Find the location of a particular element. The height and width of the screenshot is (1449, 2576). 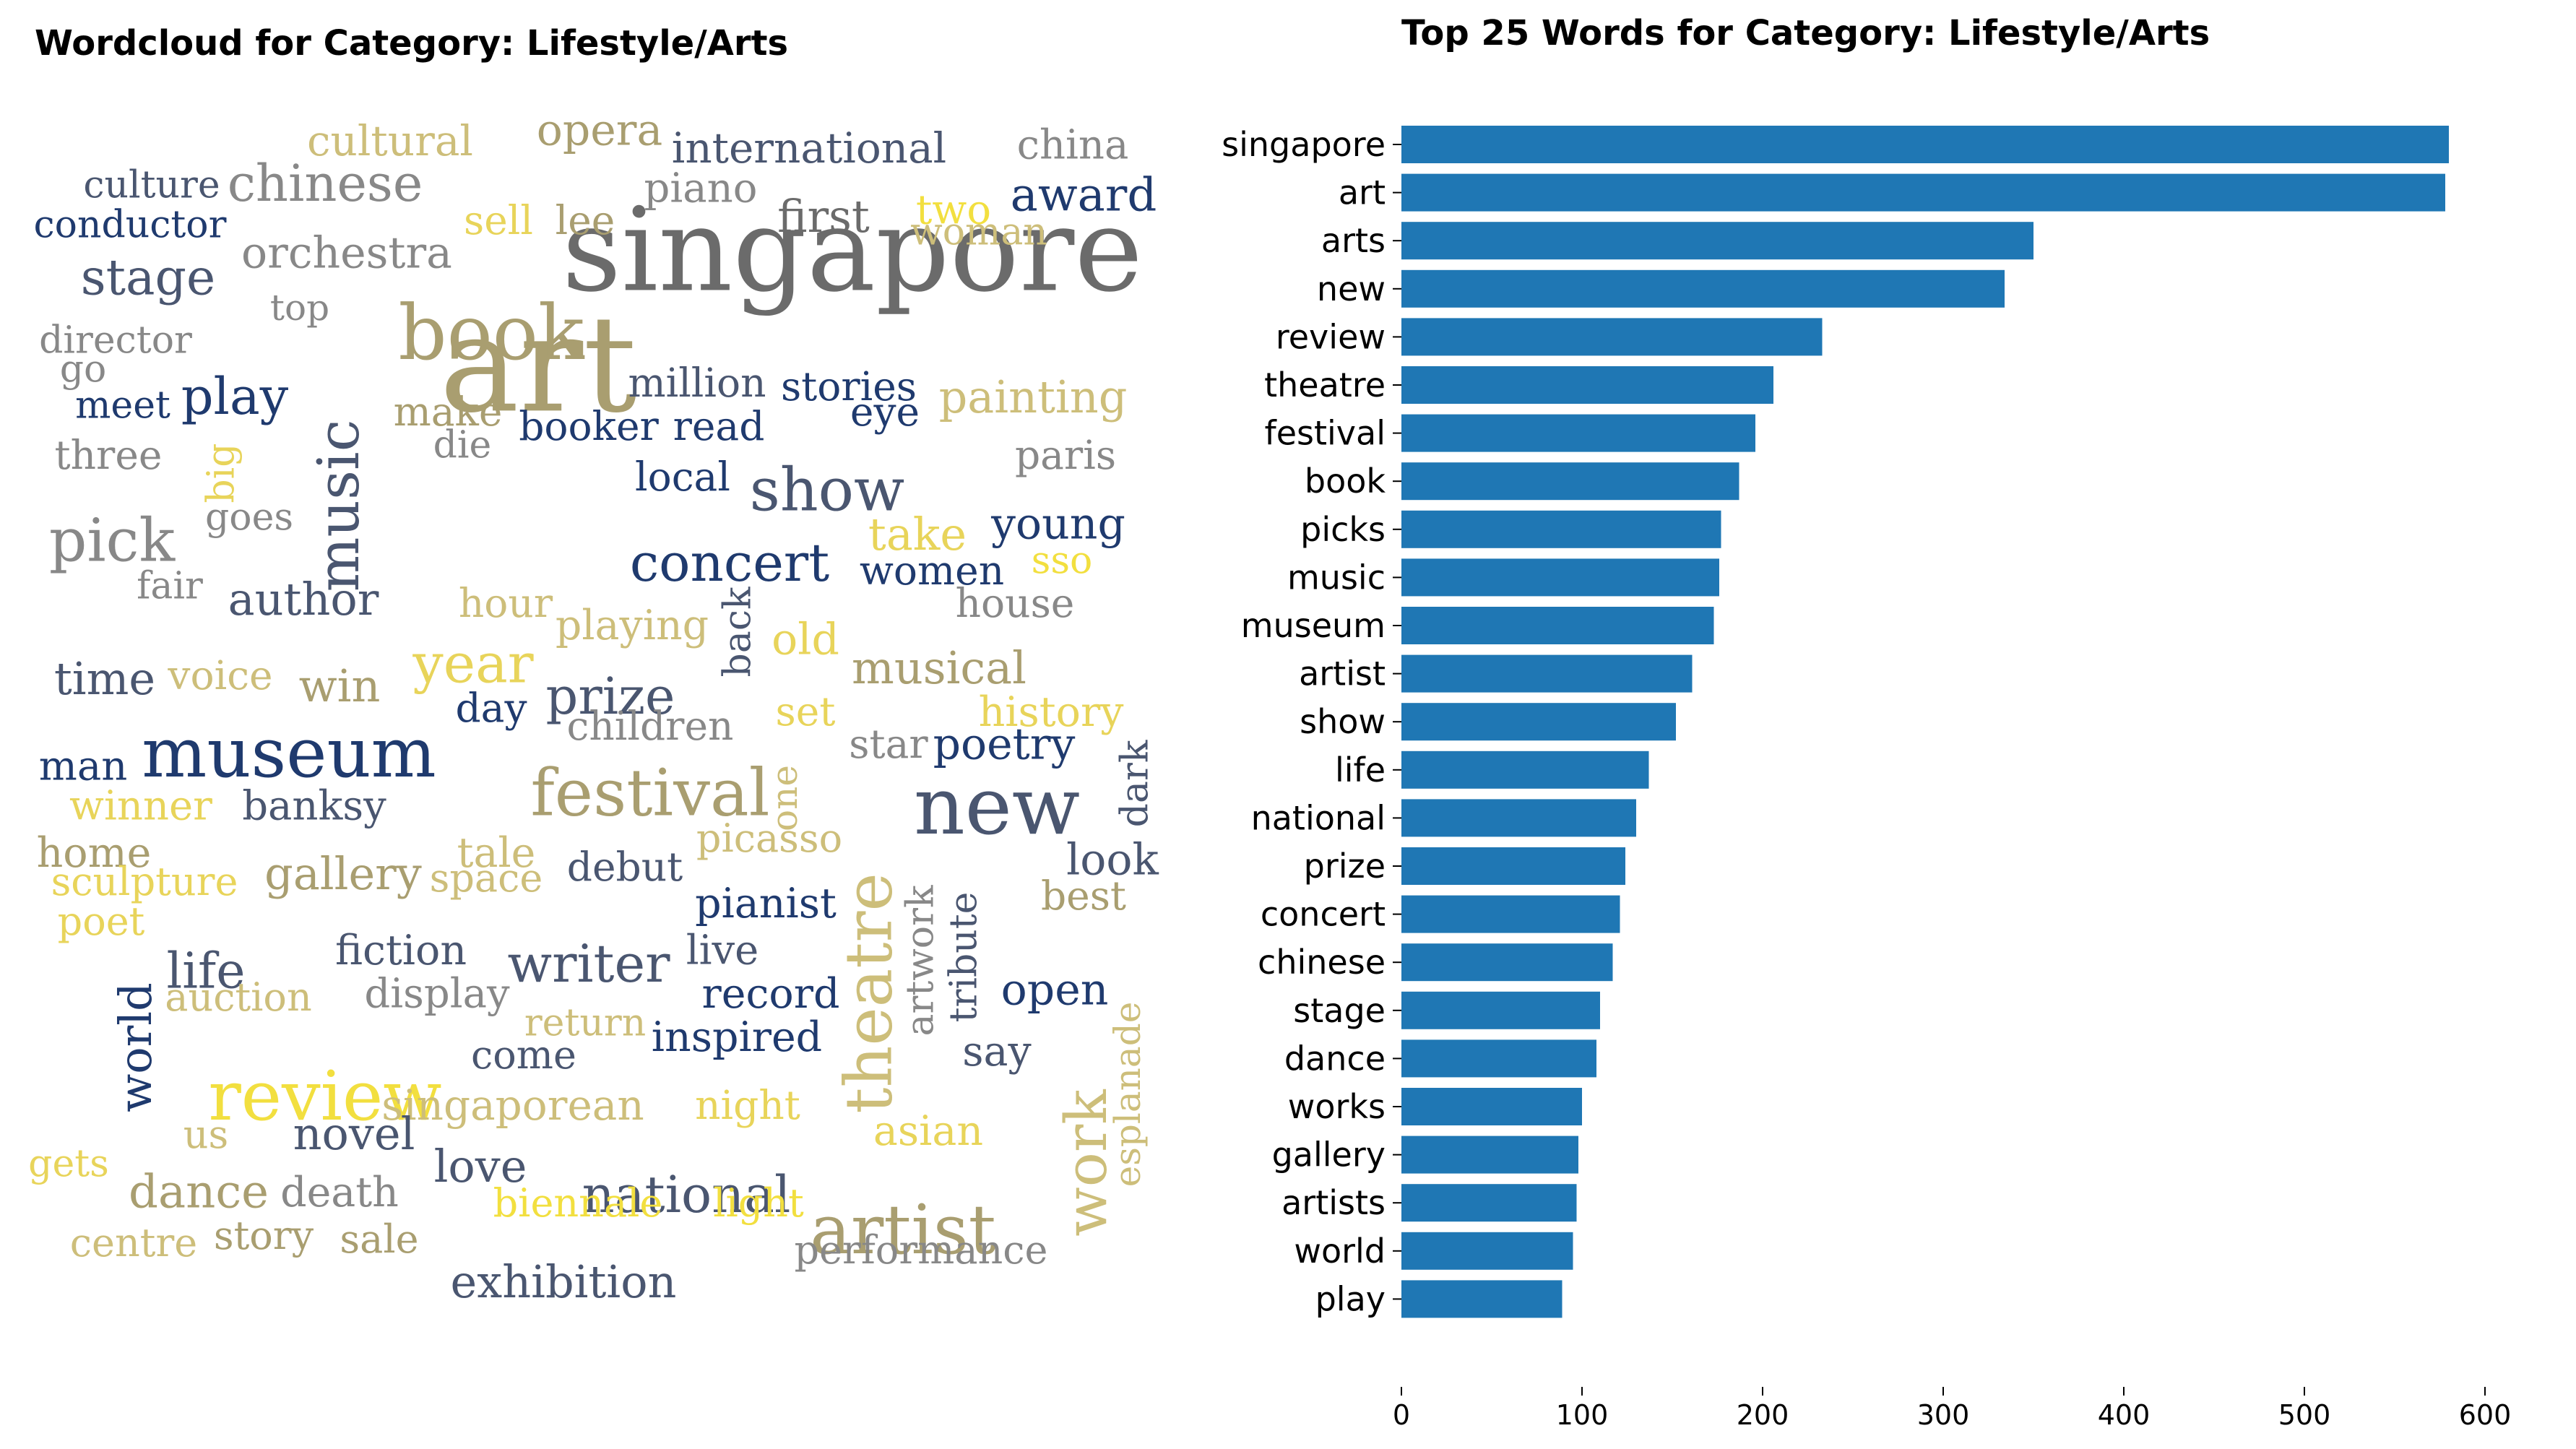

wordcloud-word: poet is located at coordinates (102, 921).